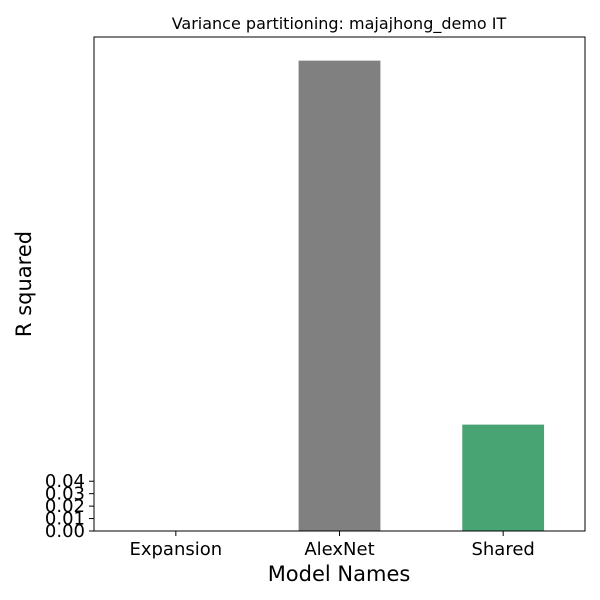 The image size is (600, 600). I want to click on y-tick-label-4: 0.04, so click(65, 481).